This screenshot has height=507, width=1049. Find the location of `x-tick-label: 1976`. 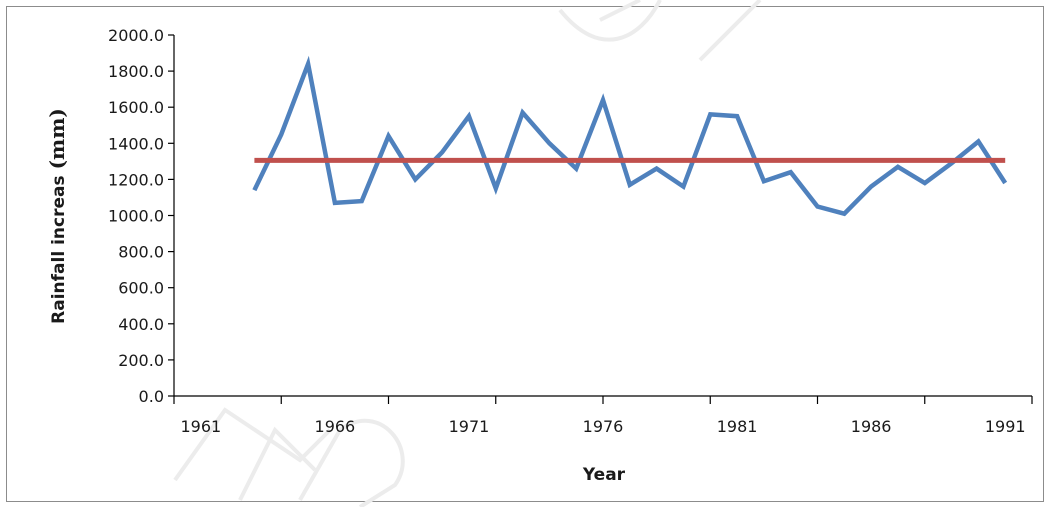

x-tick-label: 1976 is located at coordinates (603, 426).